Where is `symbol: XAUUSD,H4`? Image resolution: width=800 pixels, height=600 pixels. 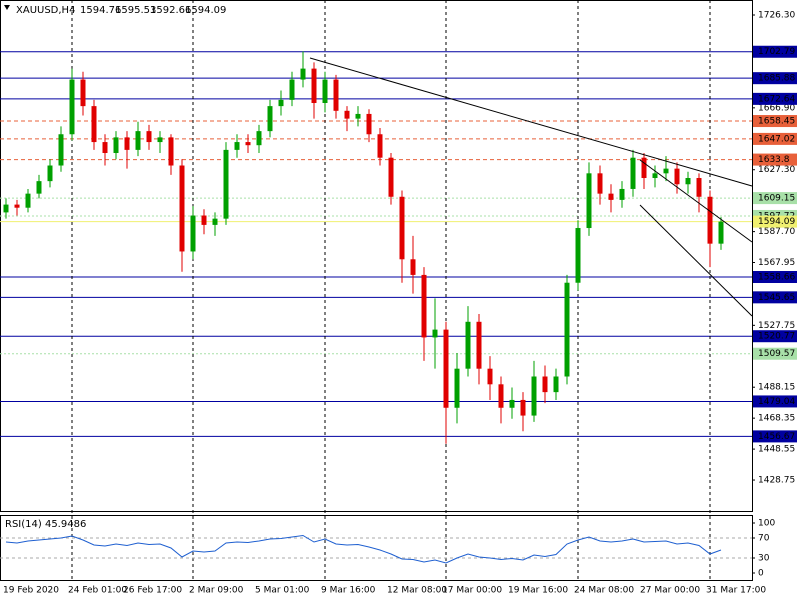
symbol: XAUUSD,H4 is located at coordinates (45, 10).